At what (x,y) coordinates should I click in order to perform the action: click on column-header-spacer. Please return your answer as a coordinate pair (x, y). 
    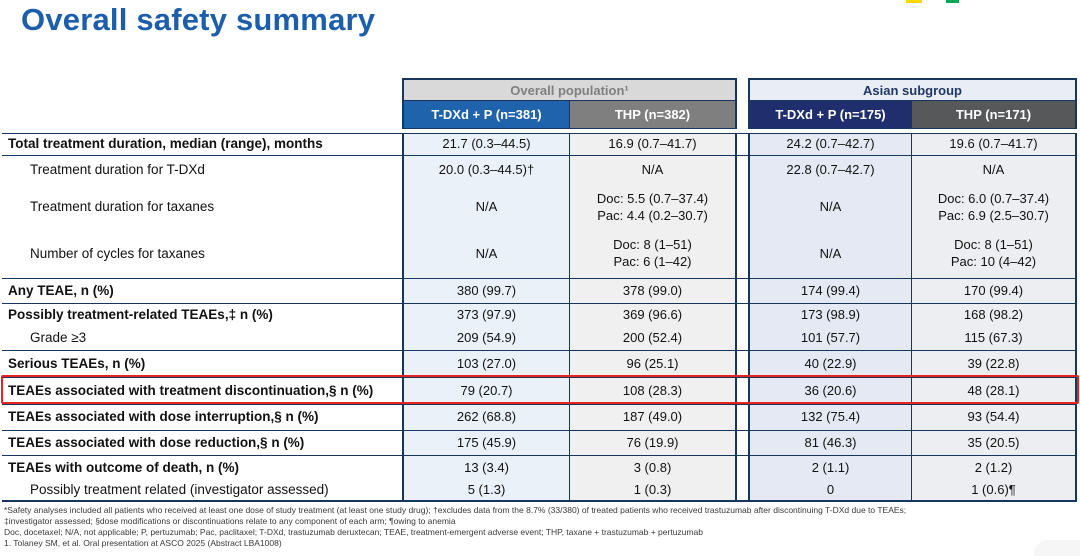
    Looking at the image, I should click on (202, 115).